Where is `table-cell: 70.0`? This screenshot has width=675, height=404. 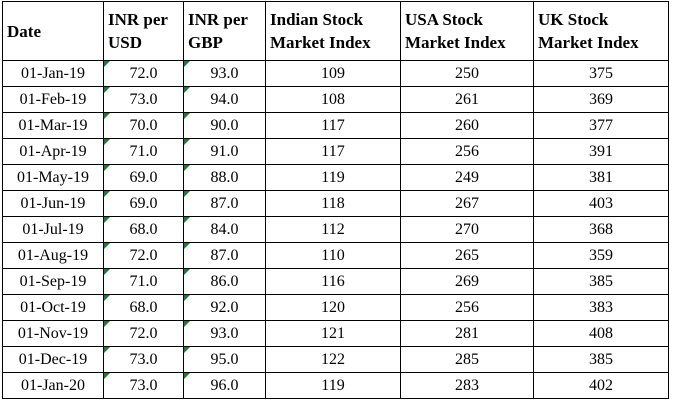
table-cell: 70.0 is located at coordinates (143, 125).